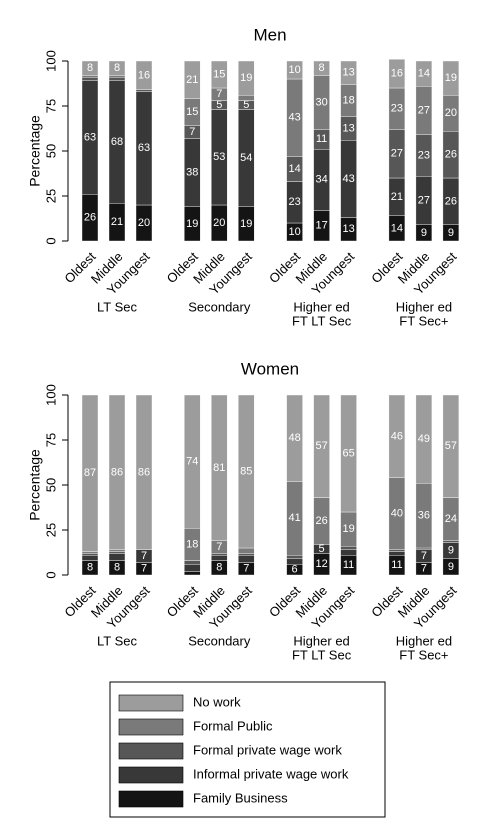 This screenshot has width=500, height=833. I want to click on value-label: 65, so click(348, 453).